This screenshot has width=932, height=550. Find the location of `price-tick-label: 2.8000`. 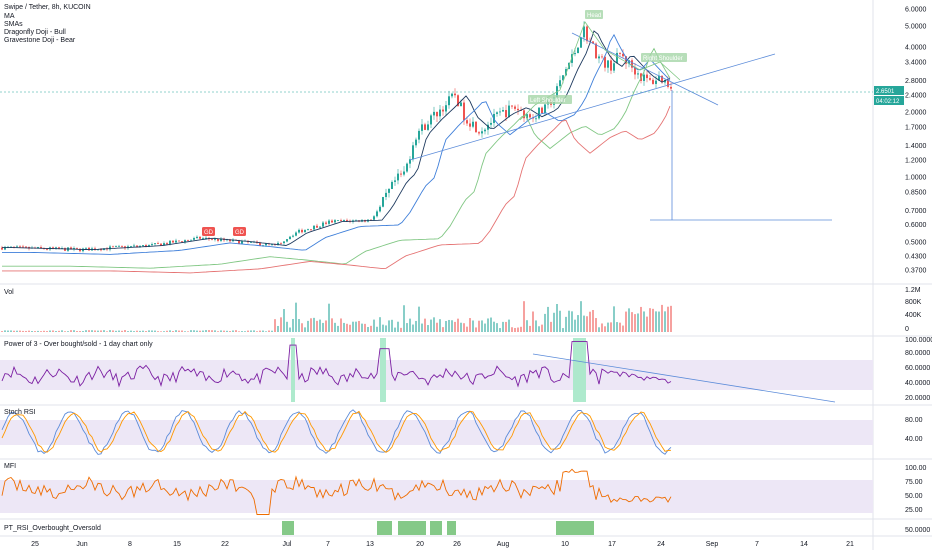

price-tick-label: 2.8000 is located at coordinates (916, 81).